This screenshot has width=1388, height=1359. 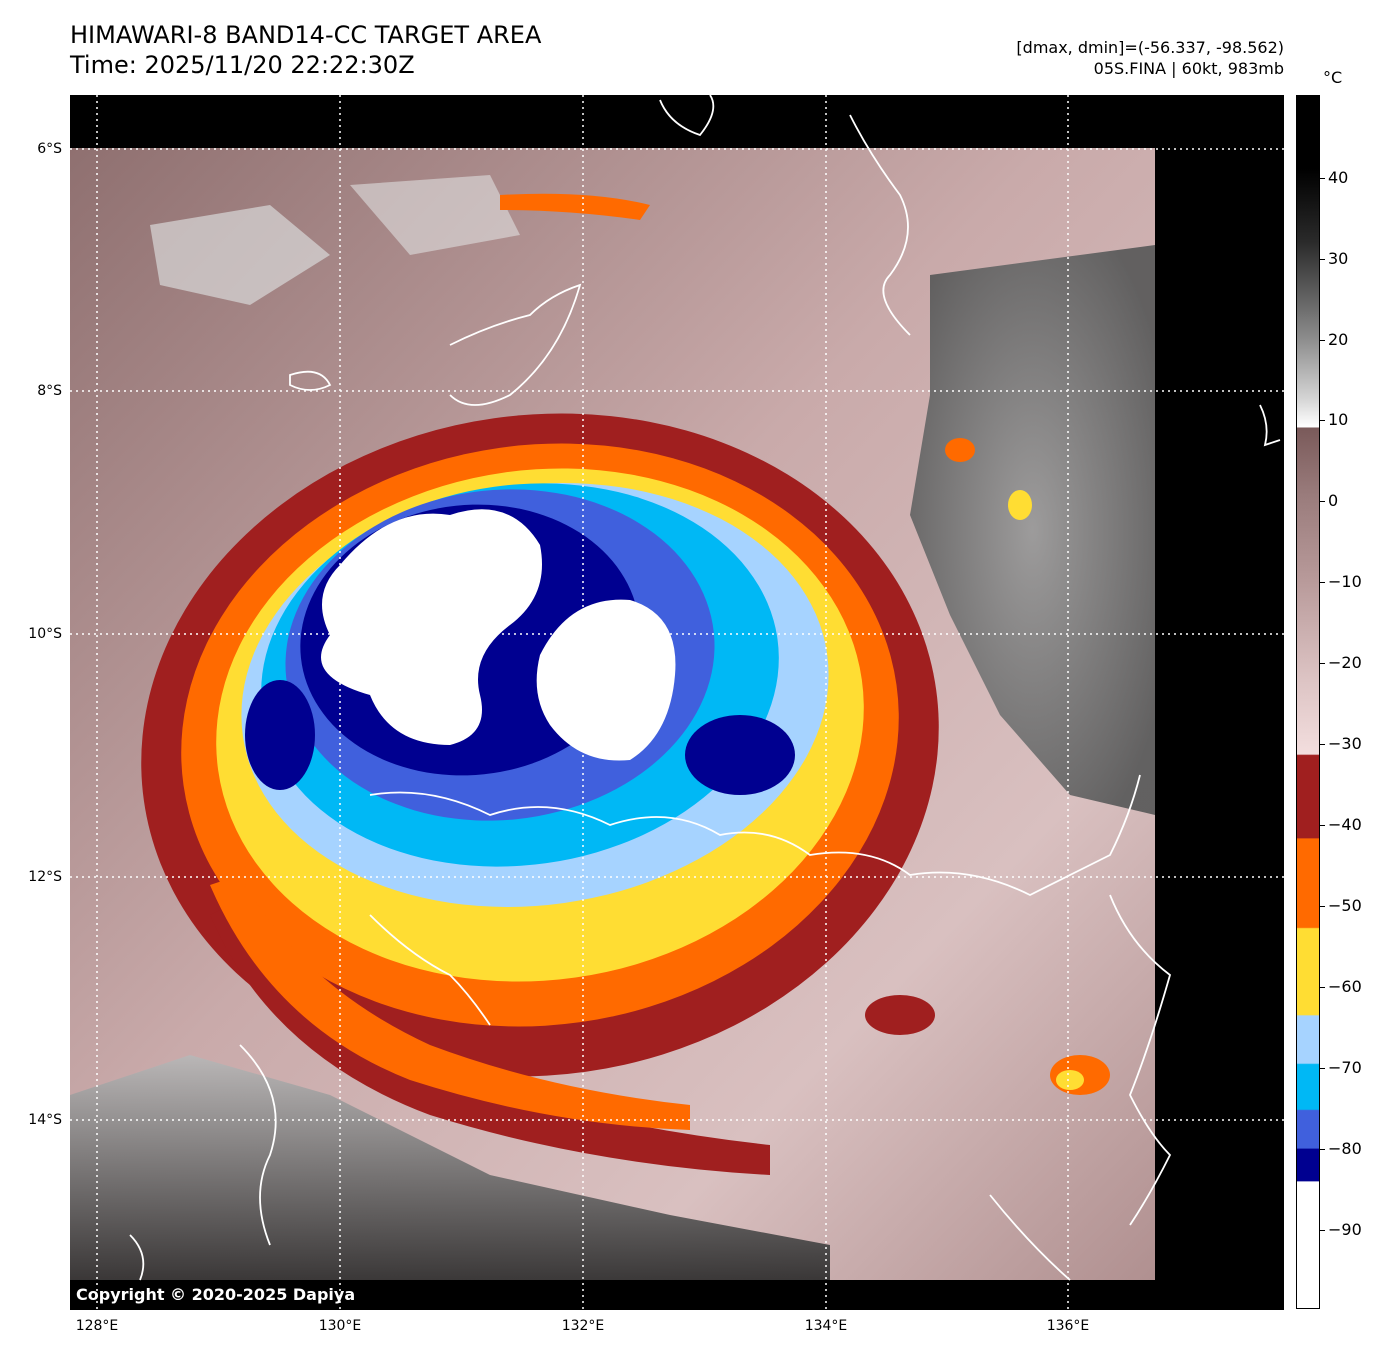 What do you see at coordinates (431, 627) in the screenshot?
I see `coldest-top-west` at bounding box center [431, 627].